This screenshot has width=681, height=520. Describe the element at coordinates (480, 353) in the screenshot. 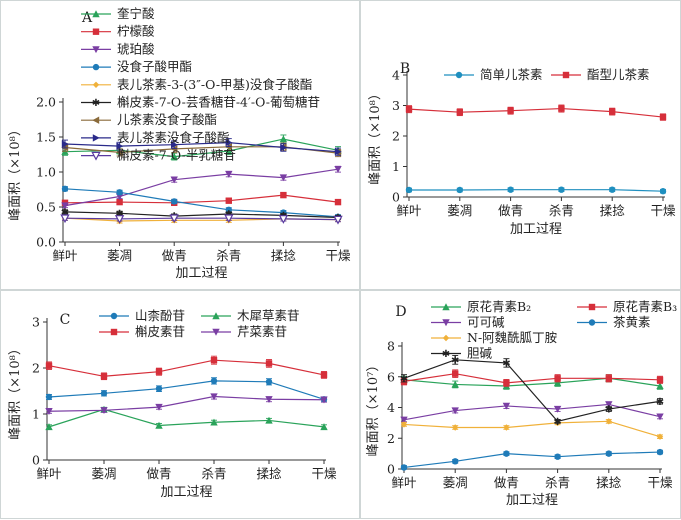

I see `legend-label: 胆碱` at that location.